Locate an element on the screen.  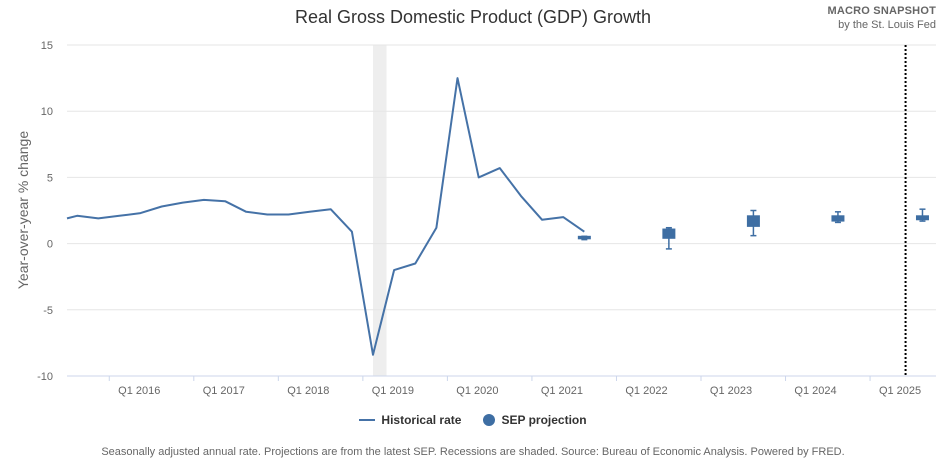
legend-item-historical: Historical rate is located at coordinates (410, 420).